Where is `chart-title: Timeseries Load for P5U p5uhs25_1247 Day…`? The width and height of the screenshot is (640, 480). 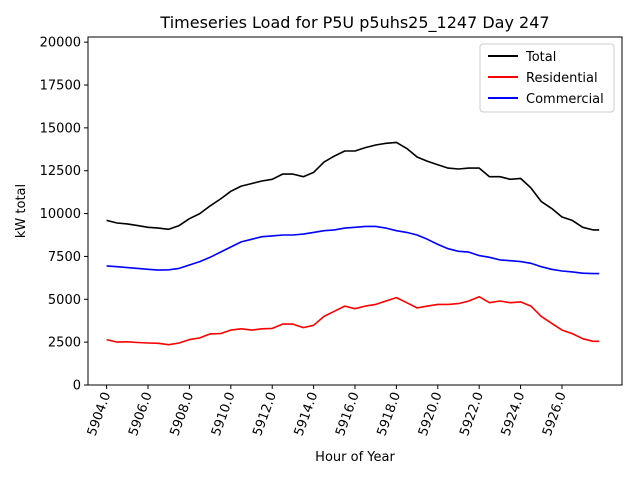 chart-title: Timeseries Load for P5U p5uhs25_1247 Day… is located at coordinates (354, 23).